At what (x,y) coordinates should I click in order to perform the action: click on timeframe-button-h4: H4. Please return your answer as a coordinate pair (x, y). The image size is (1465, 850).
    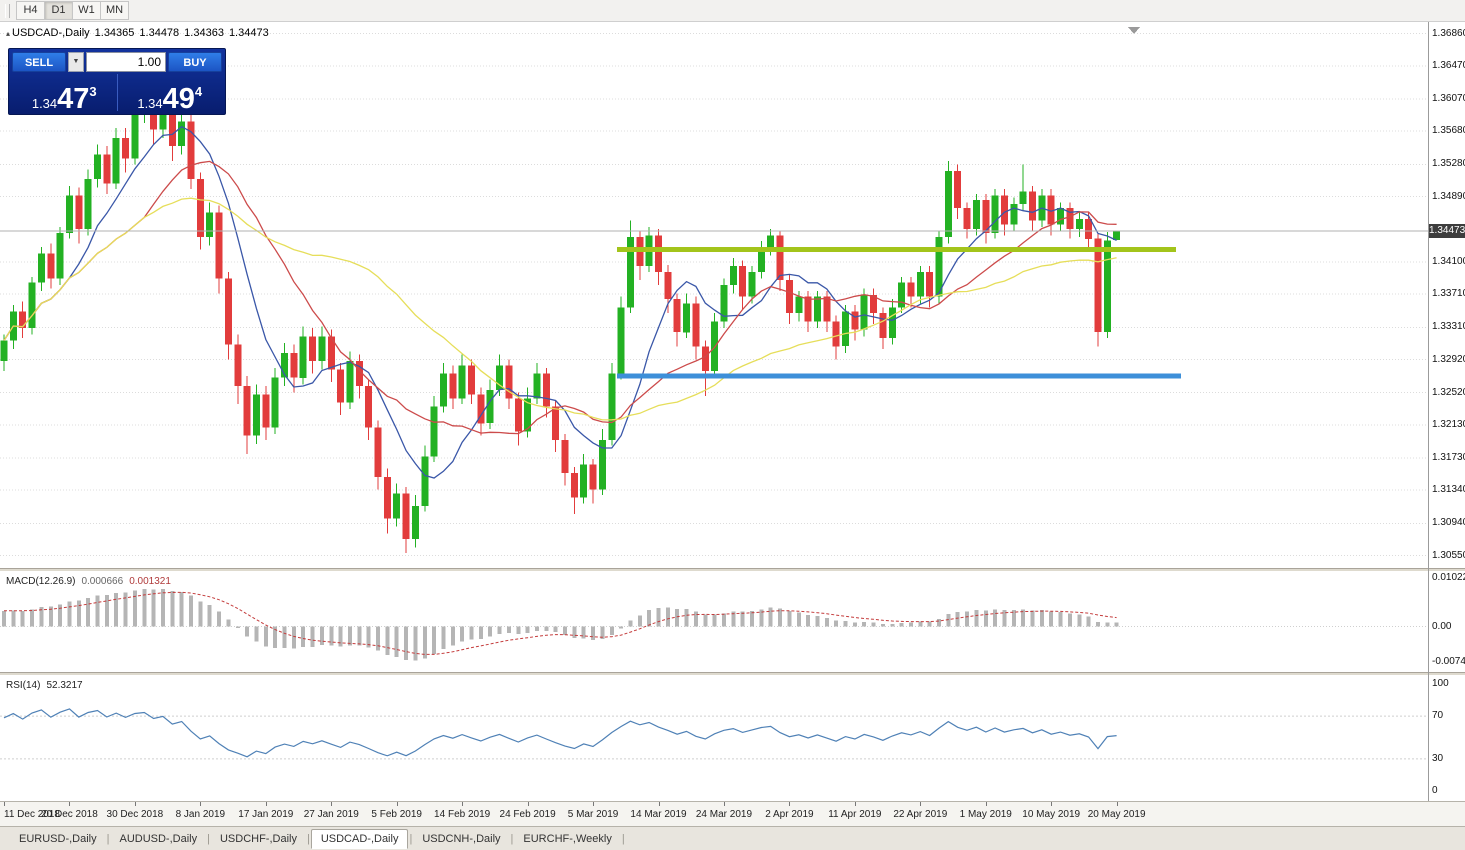
    Looking at the image, I should click on (30, 10).